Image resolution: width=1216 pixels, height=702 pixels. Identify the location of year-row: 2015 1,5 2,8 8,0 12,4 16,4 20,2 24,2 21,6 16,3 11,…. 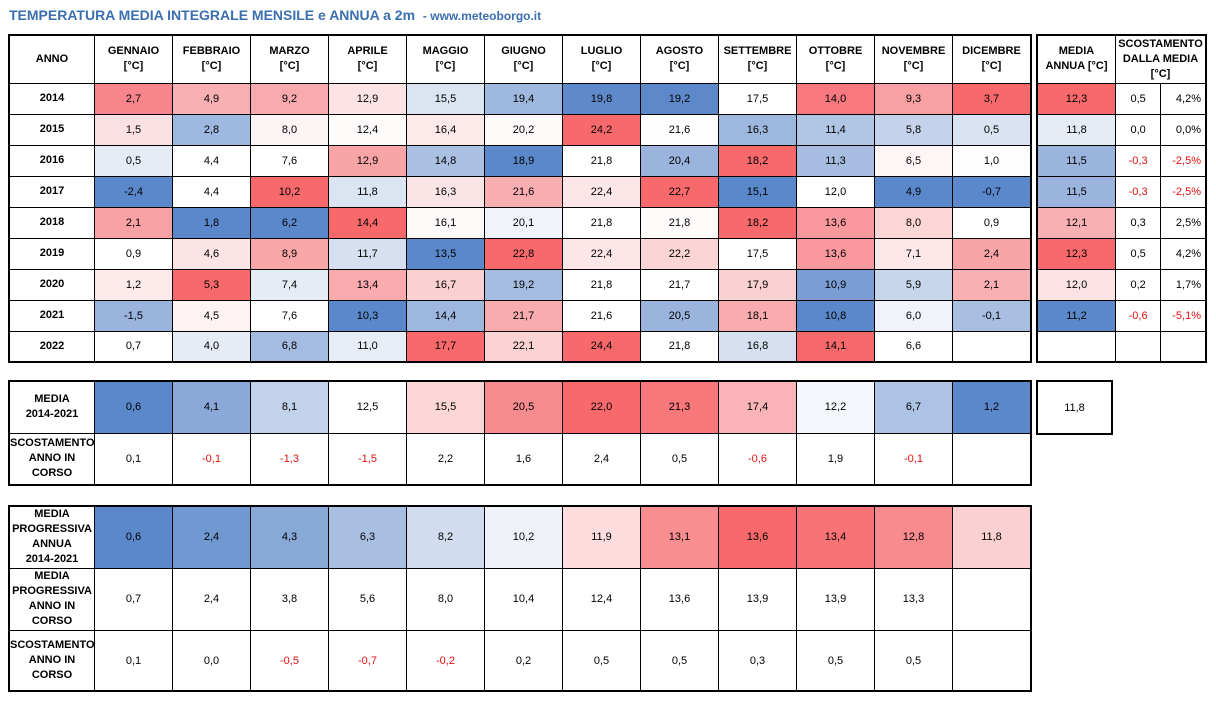
(520, 129).